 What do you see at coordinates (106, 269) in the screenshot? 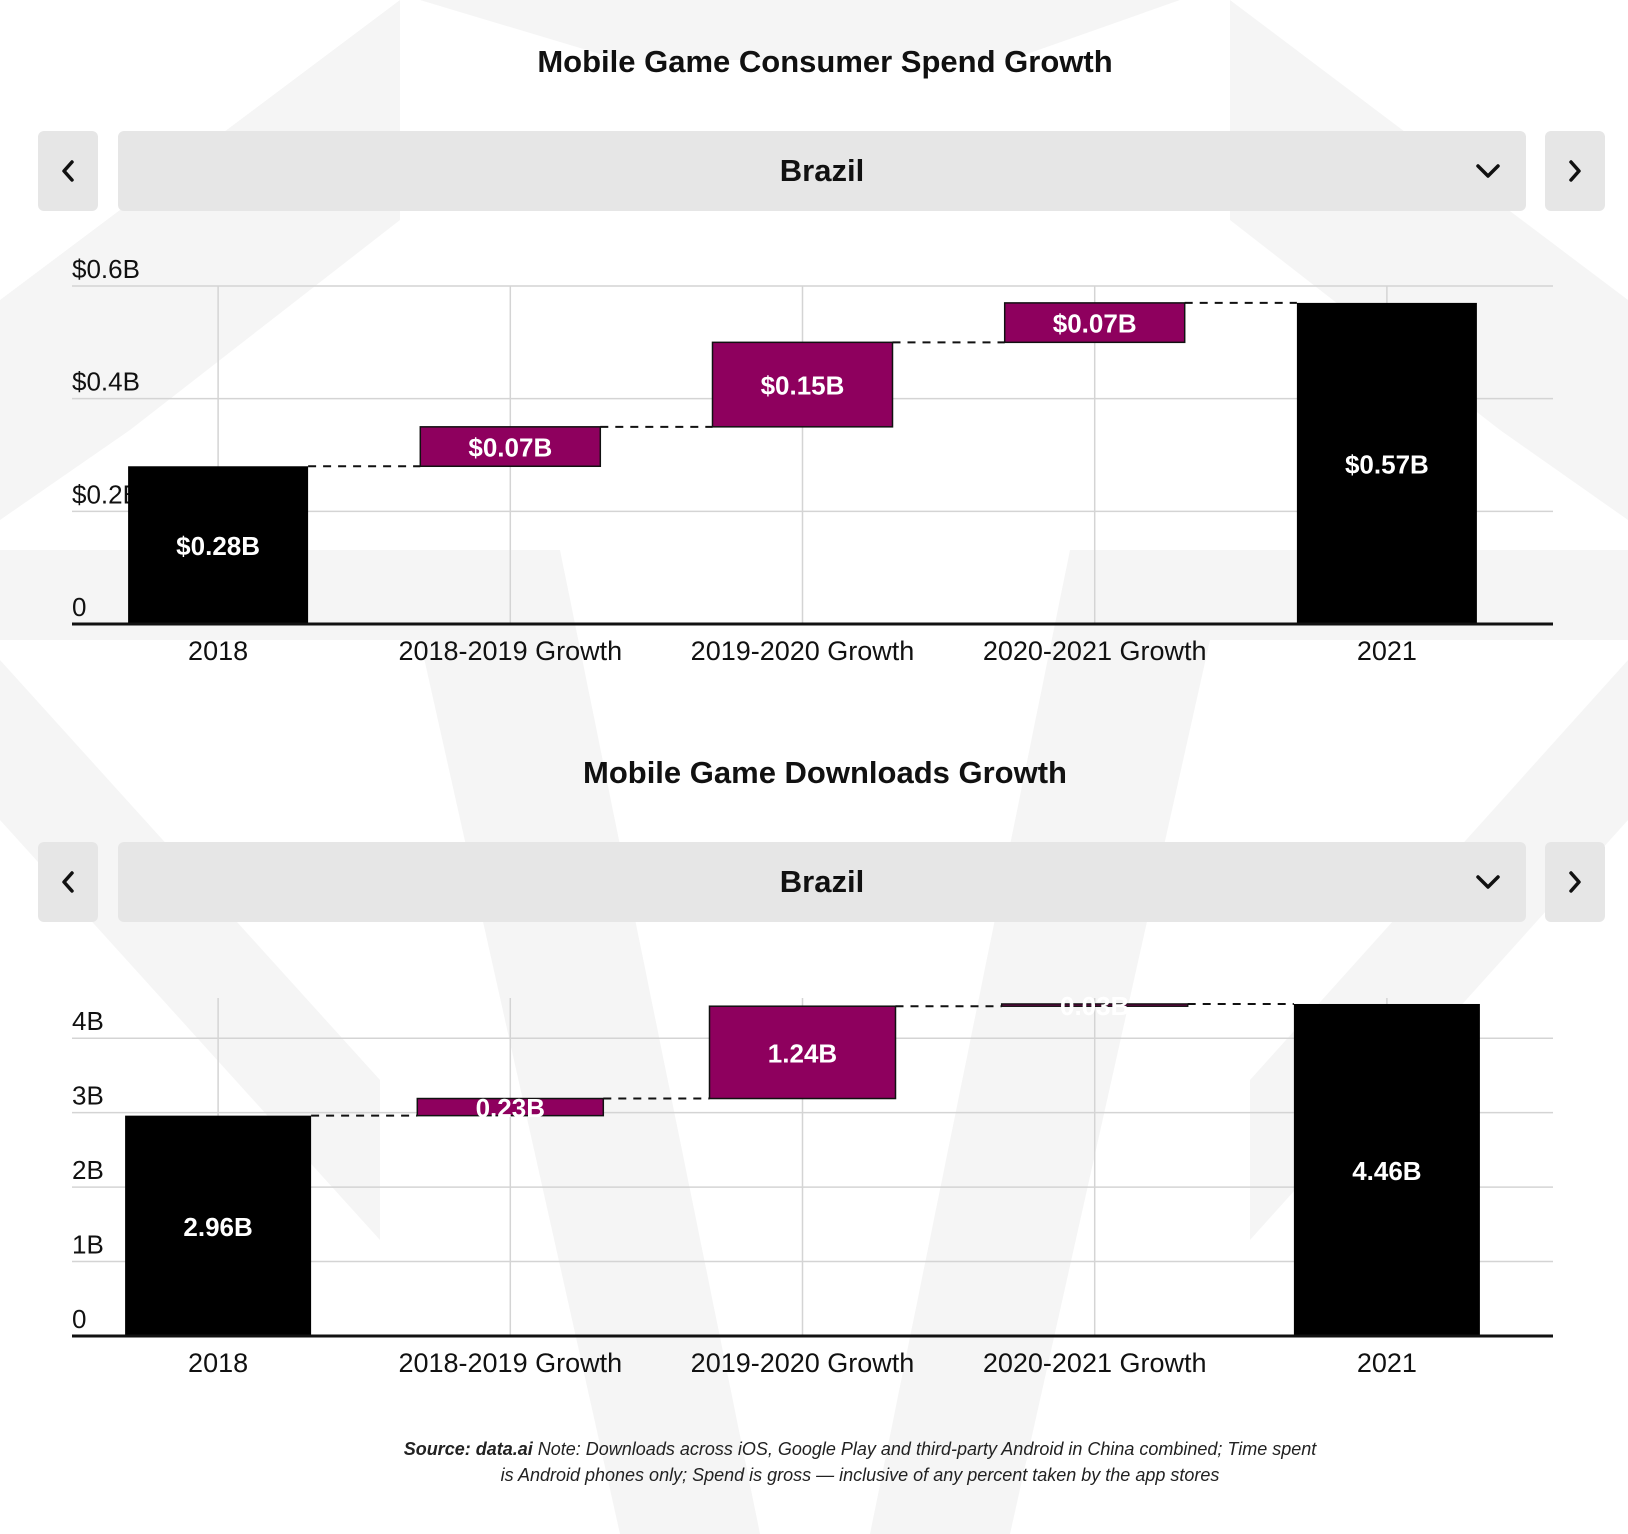
I see `y-tick-label: $0.6B` at bounding box center [106, 269].